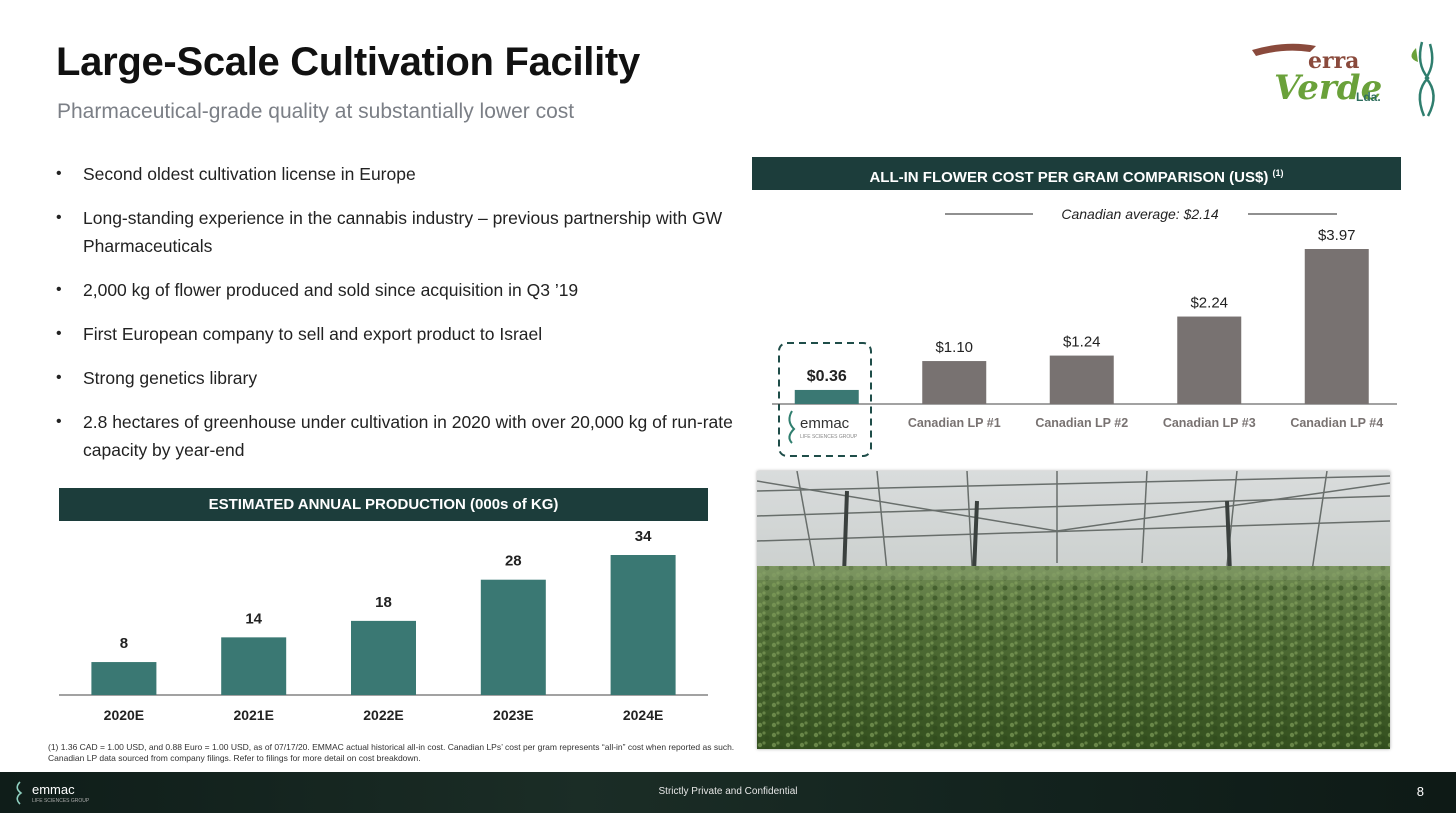 This screenshot has width=1456, height=813. I want to click on production-category-label: 2023E, so click(513, 715).